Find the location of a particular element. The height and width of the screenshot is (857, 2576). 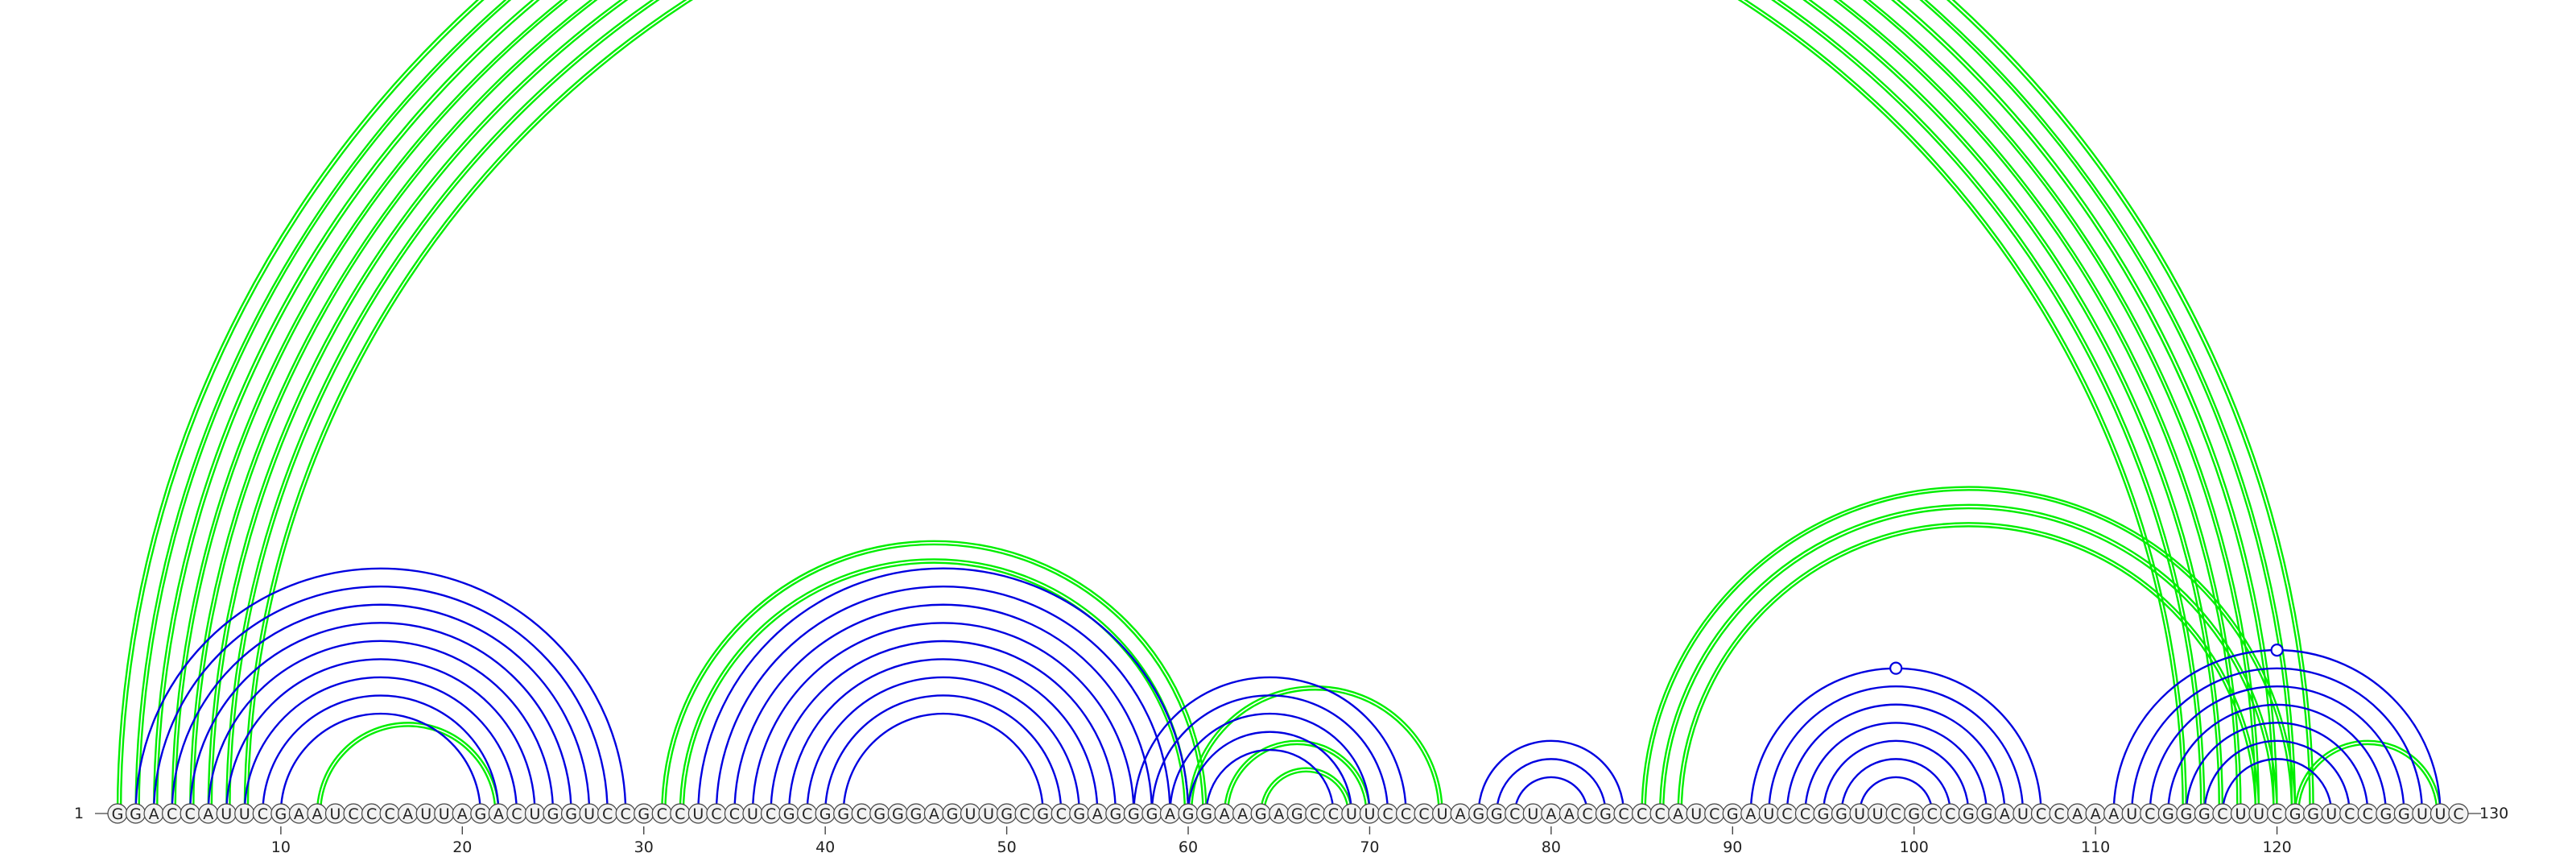

tick-label: 120 is located at coordinates (2276, 847).